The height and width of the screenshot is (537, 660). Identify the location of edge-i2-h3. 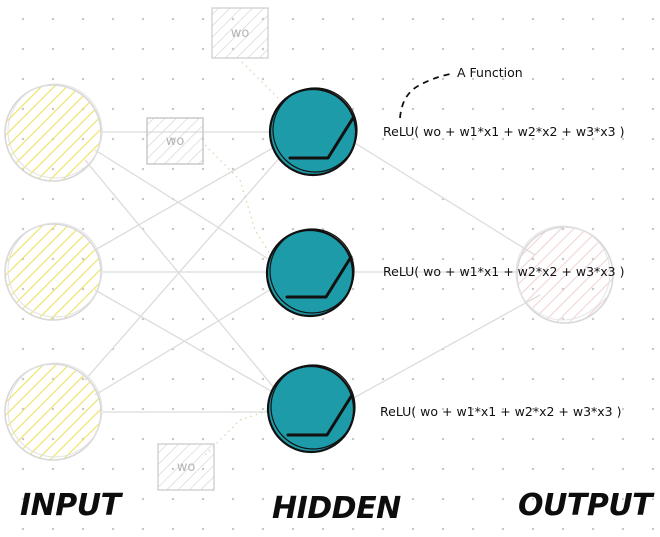
(186, 342).